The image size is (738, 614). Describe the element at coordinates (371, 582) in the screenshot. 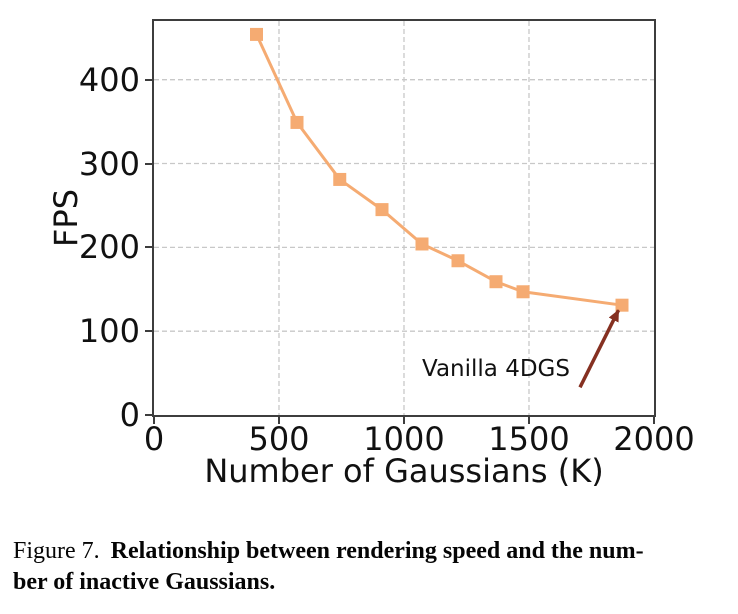

I see `caption-line-2: ber of inactive Gaussians.` at that location.